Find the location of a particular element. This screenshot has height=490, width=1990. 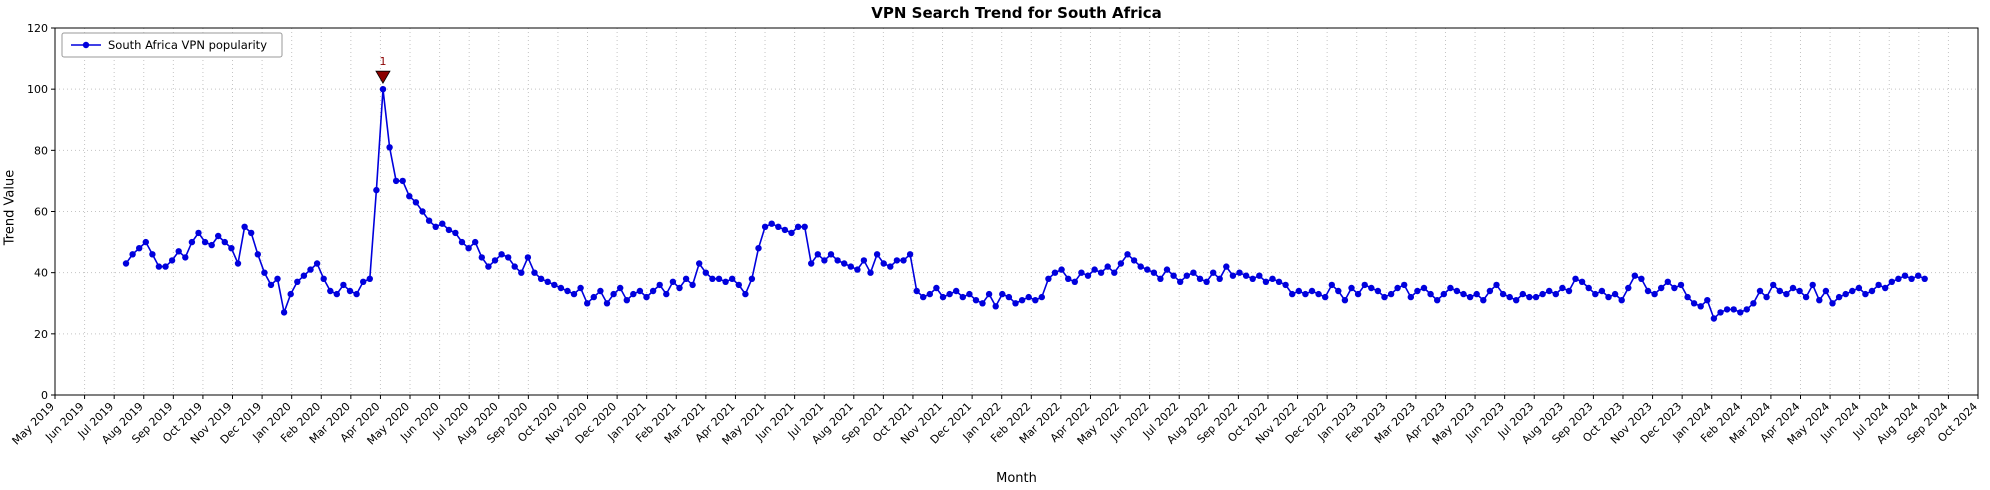

svg-text: 60 is located at coordinates (41, 212).